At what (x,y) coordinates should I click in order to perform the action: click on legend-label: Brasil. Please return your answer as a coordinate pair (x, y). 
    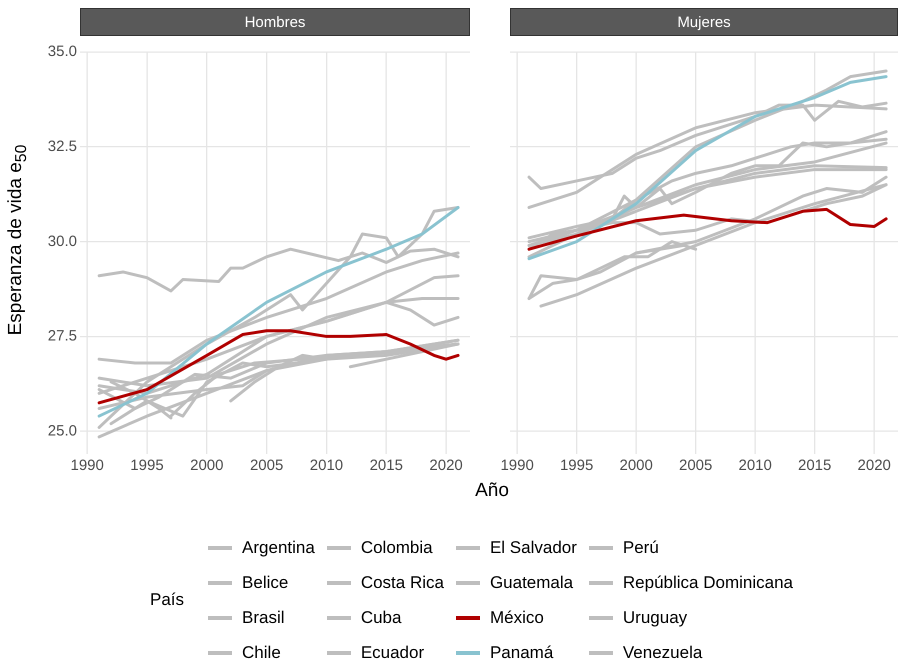
    Looking at the image, I should click on (263, 618).